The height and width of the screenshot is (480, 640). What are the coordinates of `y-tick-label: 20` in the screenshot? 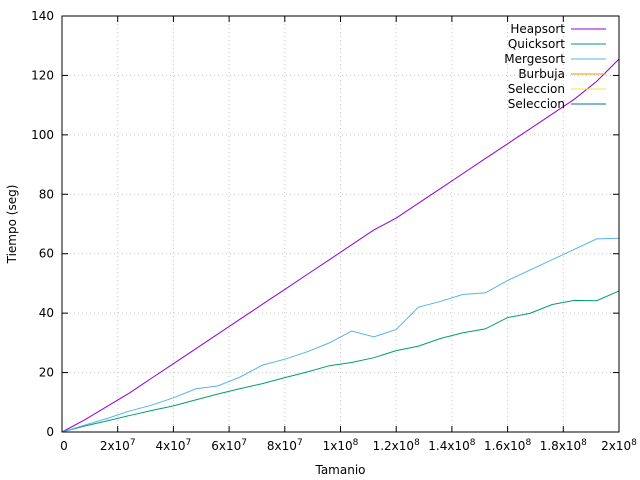 It's located at (46, 373).